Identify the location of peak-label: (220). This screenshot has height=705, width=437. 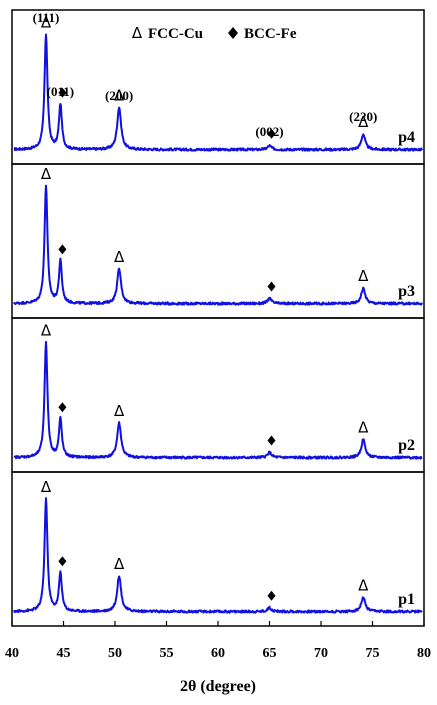
(363, 116).